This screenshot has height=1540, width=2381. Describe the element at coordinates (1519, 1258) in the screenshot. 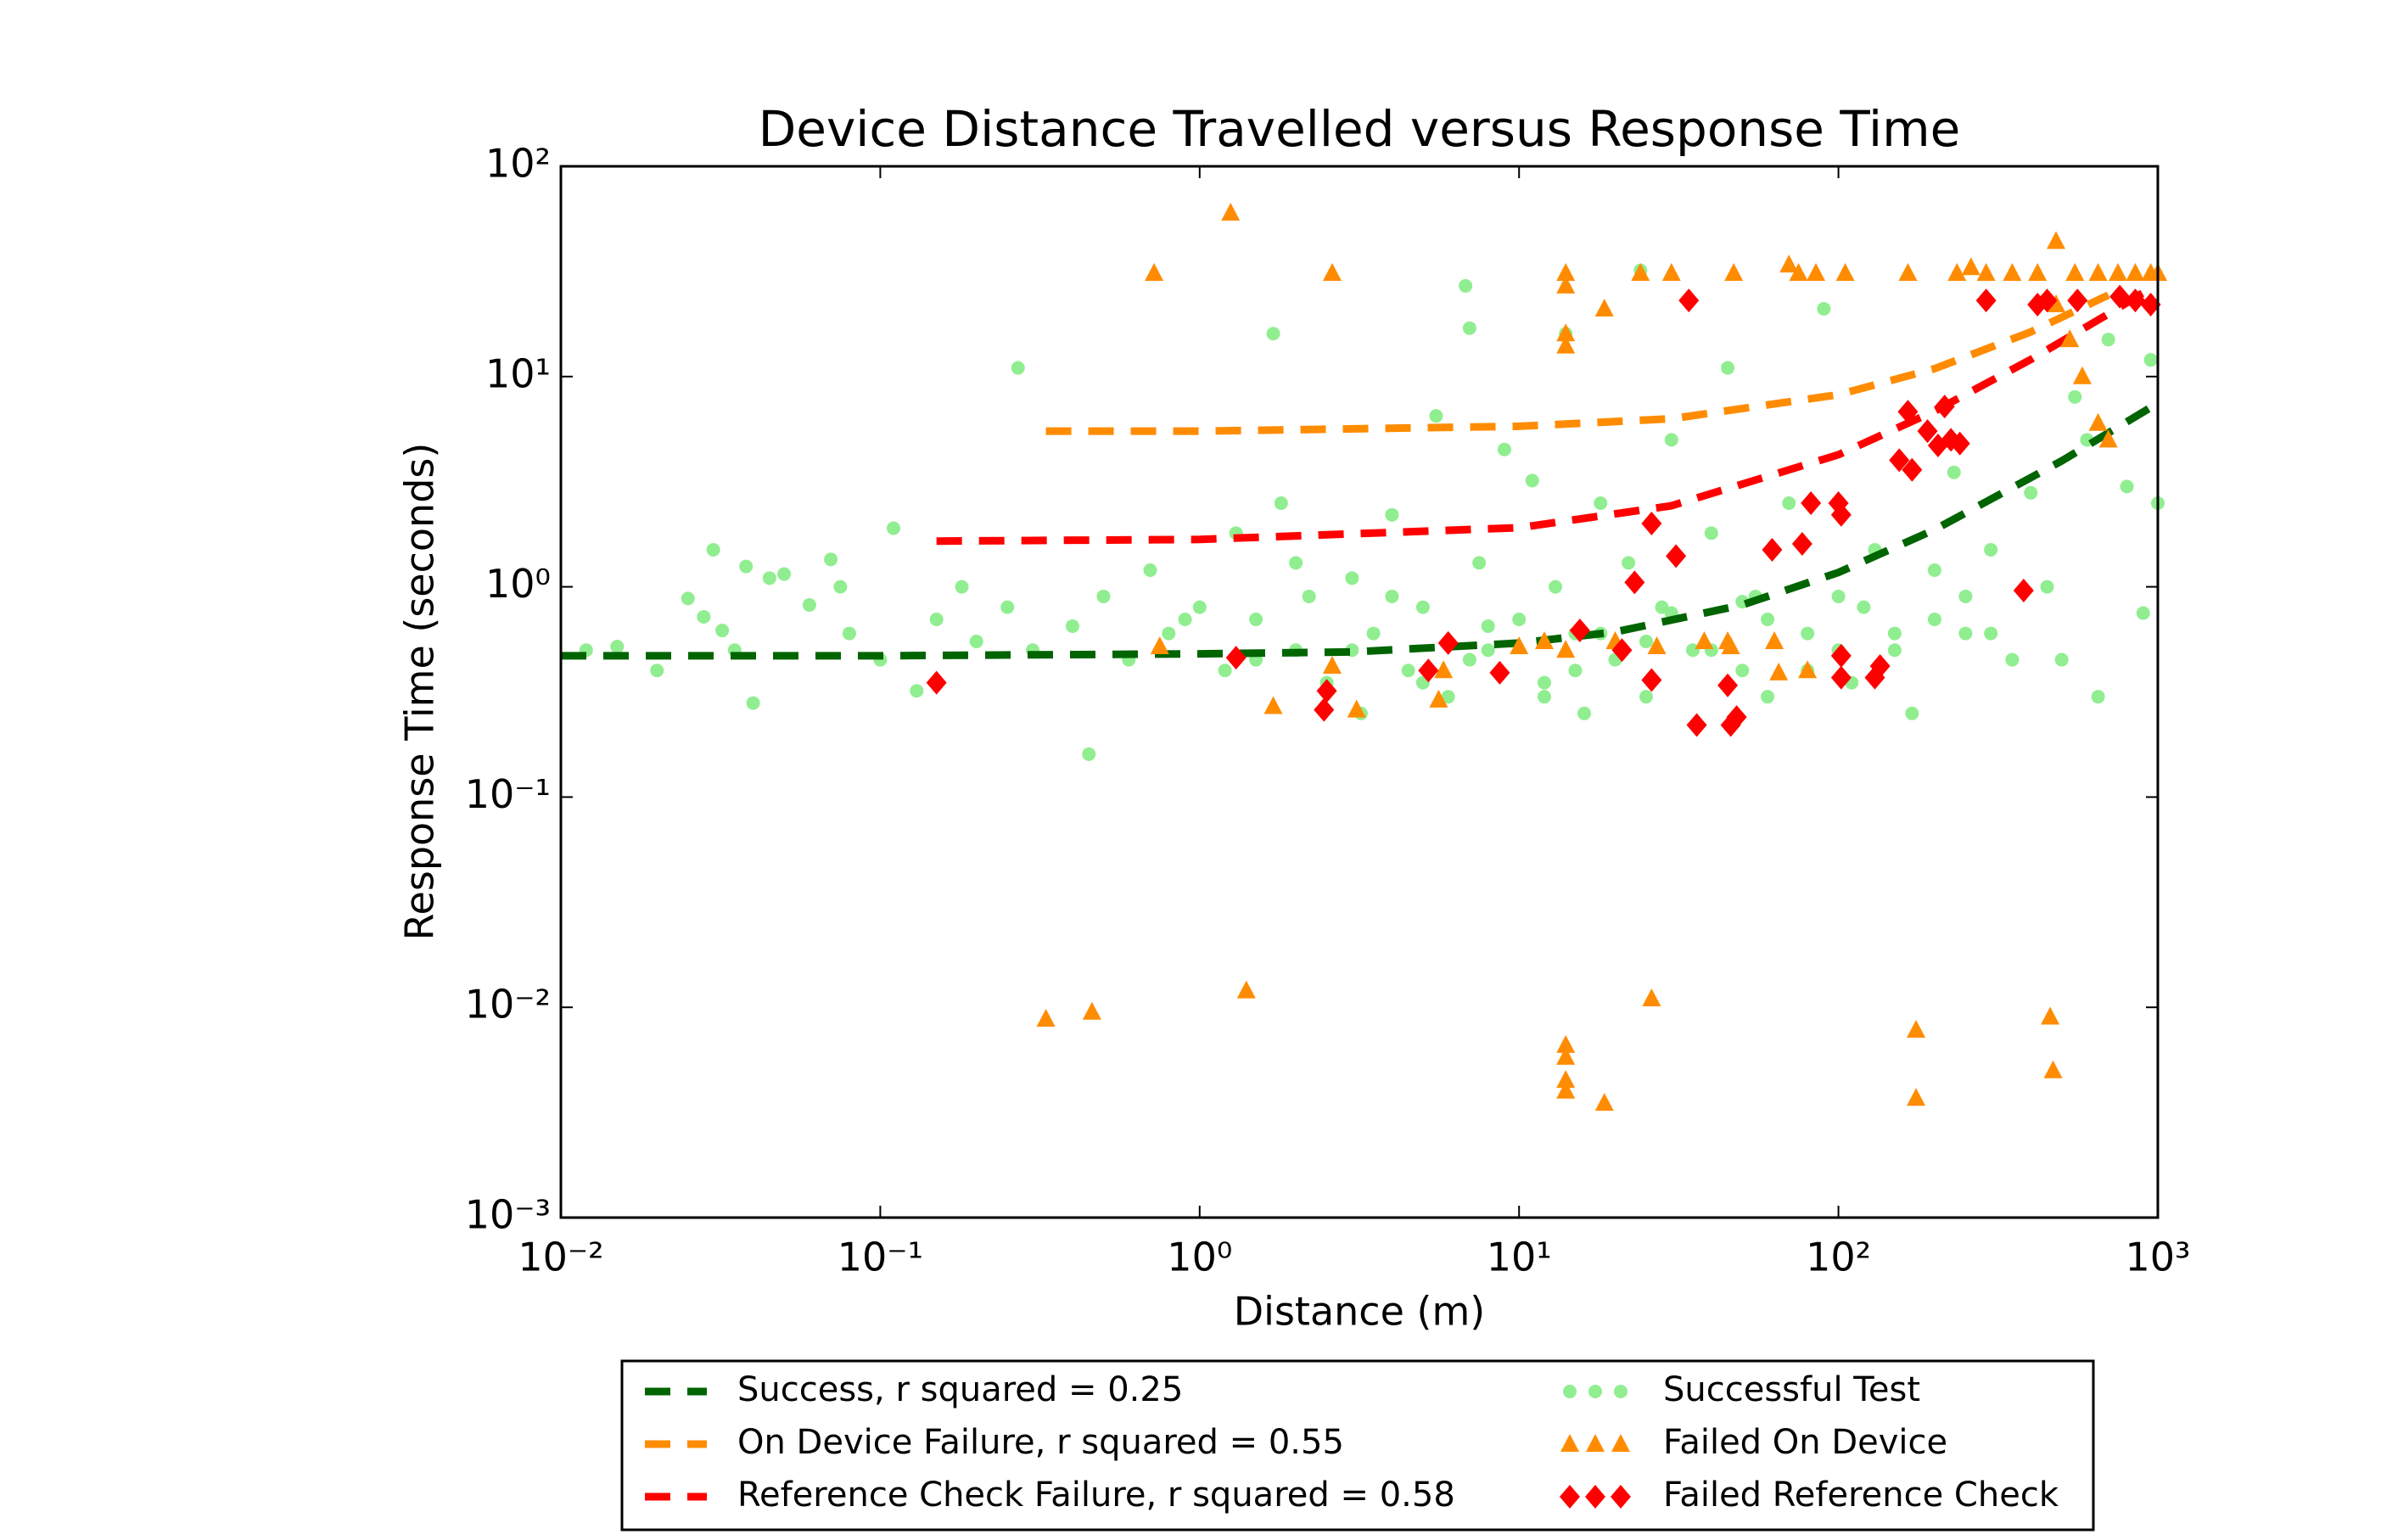

I see `x-tick-label: 10¹` at that location.